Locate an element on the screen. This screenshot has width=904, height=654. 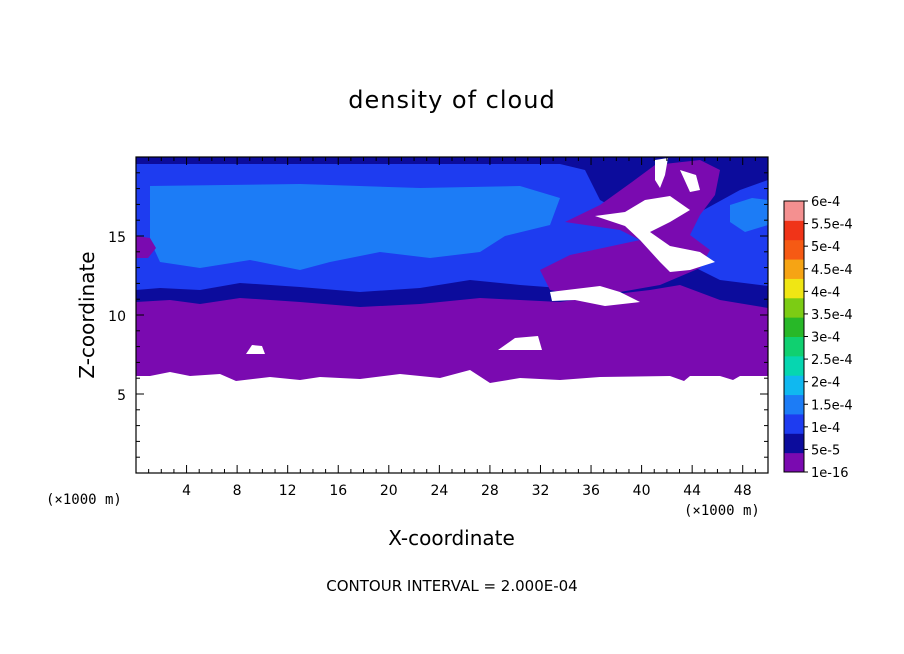
x-tick-label: 20 is located at coordinates (389, 491).